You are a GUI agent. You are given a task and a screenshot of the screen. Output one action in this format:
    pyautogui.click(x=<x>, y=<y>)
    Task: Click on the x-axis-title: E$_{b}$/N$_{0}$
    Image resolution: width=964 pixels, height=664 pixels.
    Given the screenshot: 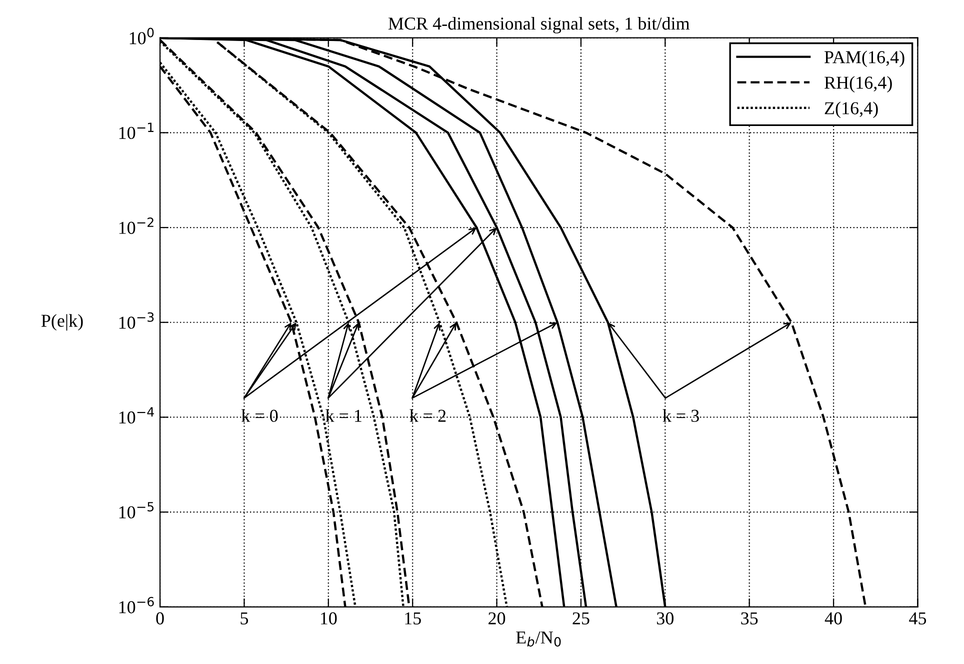 What is the action you would take?
    pyautogui.click(x=538, y=639)
    